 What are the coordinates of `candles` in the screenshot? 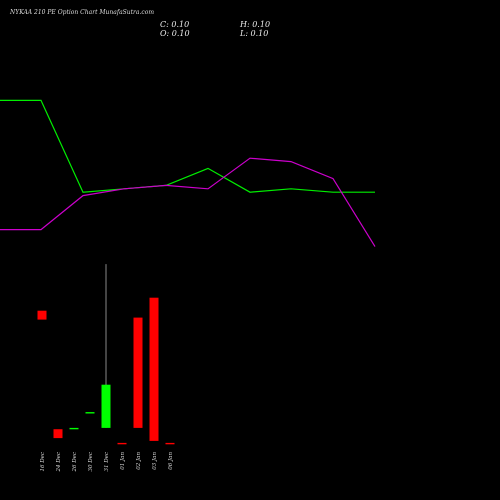 It's located at (106, 354).